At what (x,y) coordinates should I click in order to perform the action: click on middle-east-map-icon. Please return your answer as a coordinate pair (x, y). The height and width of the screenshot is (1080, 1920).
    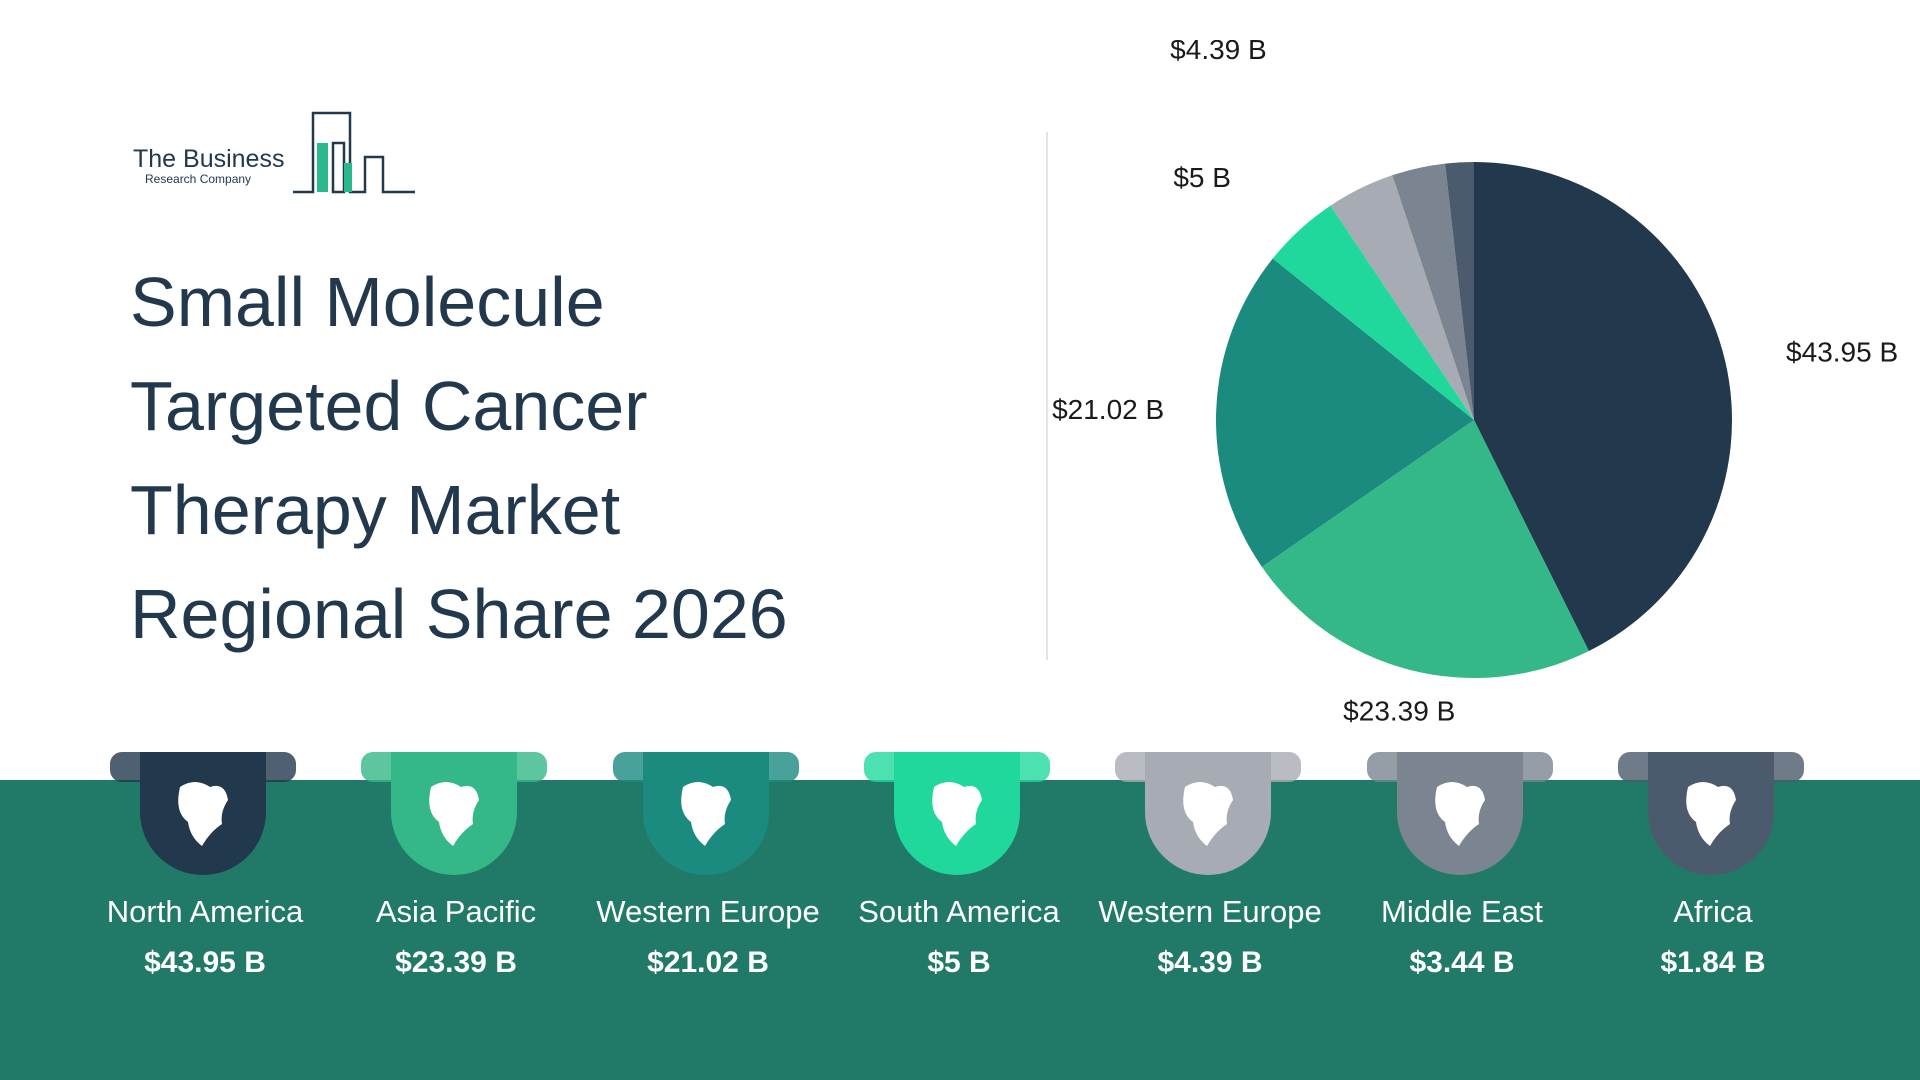
    Looking at the image, I should click on (1460, 813).